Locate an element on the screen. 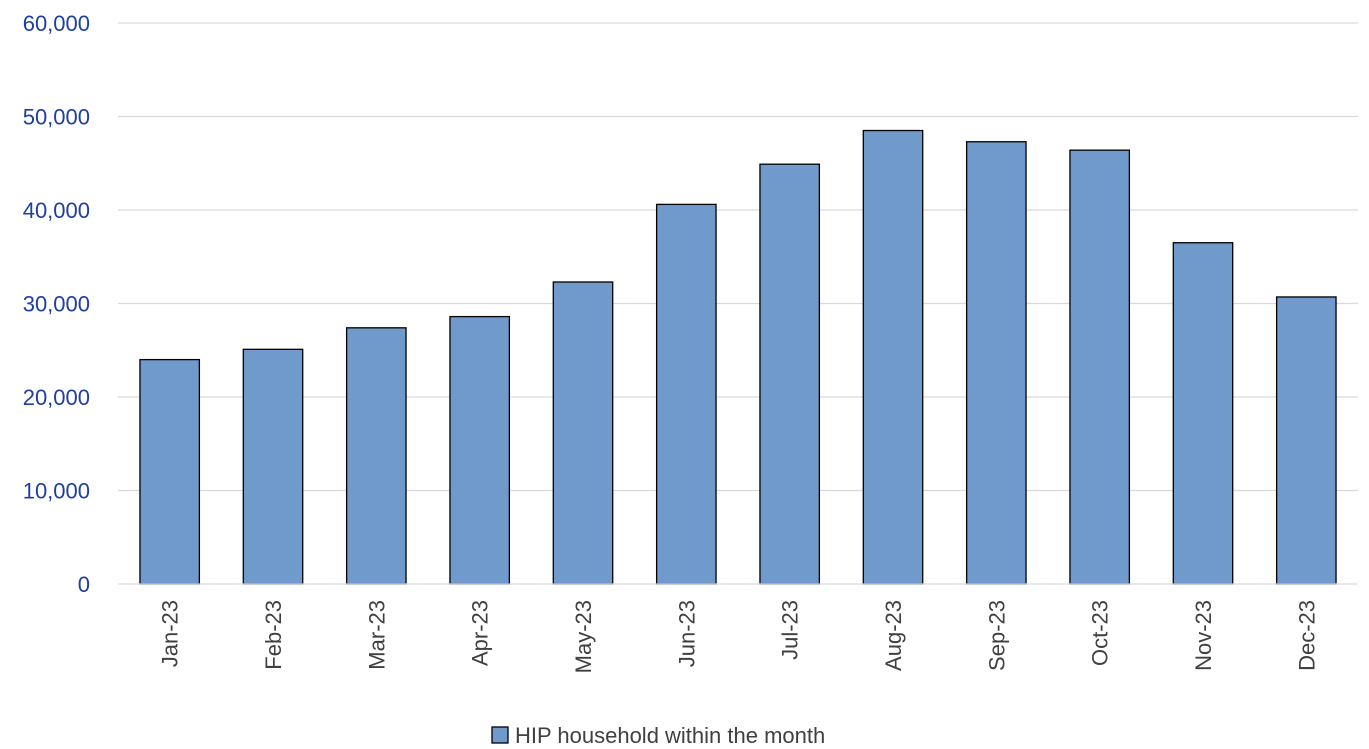 This screenshot has width=1369, height=749. x-tick-label: Oct-23 is located at coordinates (1100, 633).